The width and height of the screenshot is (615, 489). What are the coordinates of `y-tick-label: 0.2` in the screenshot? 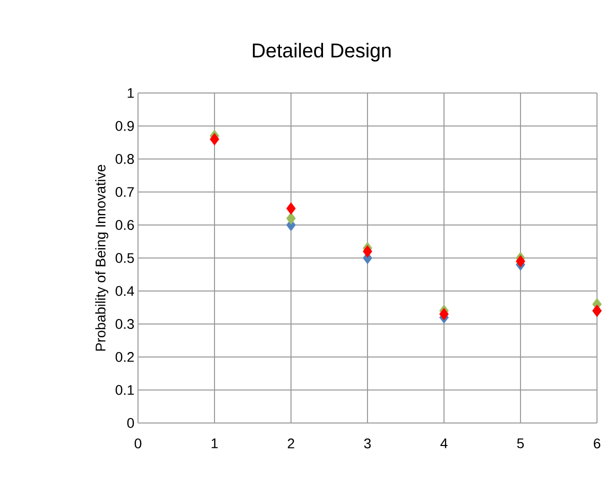 It's located at (125, 357).